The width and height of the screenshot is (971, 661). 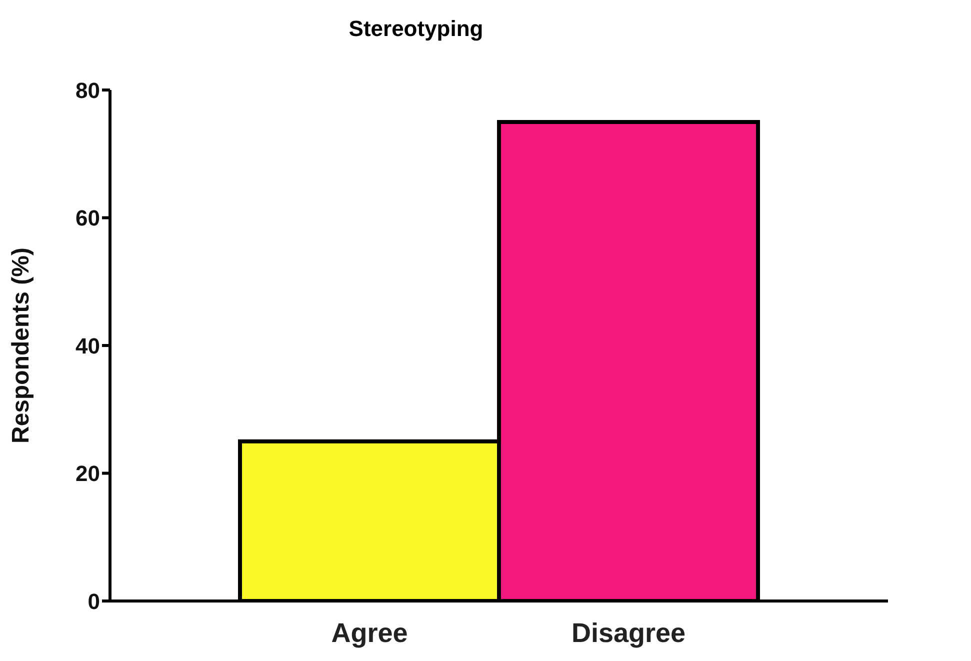 I want to click on y-tick-label: 80, so click(x=88, y=90).